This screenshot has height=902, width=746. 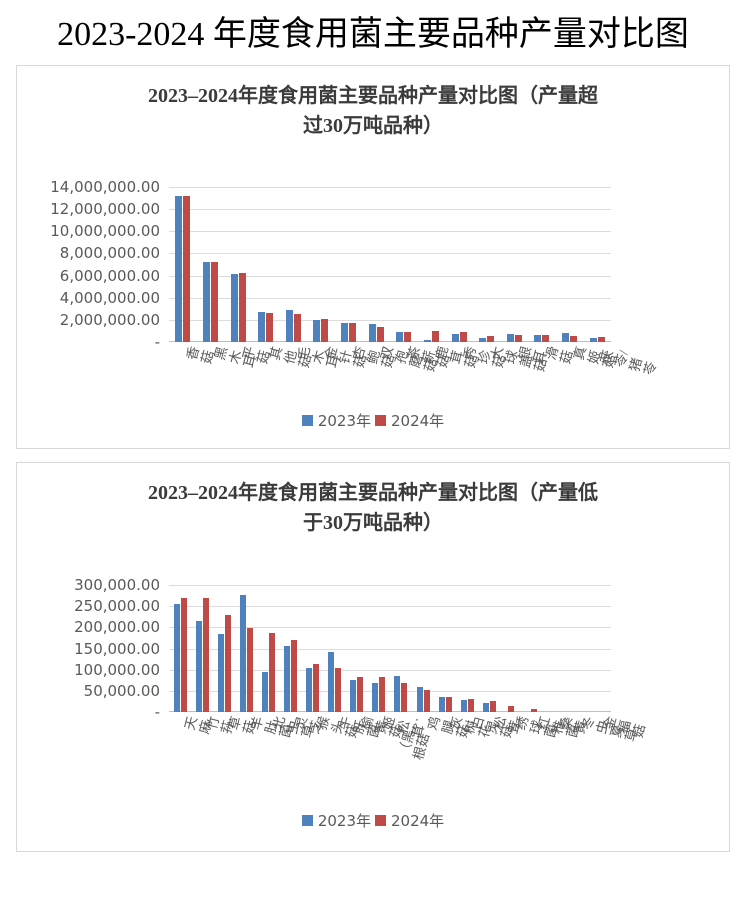 What do you see at coordinates (105, 187) in the screenshot?
I see `y-axis-tick-label: 14,000,000.00` at bounding box center [105, 187].